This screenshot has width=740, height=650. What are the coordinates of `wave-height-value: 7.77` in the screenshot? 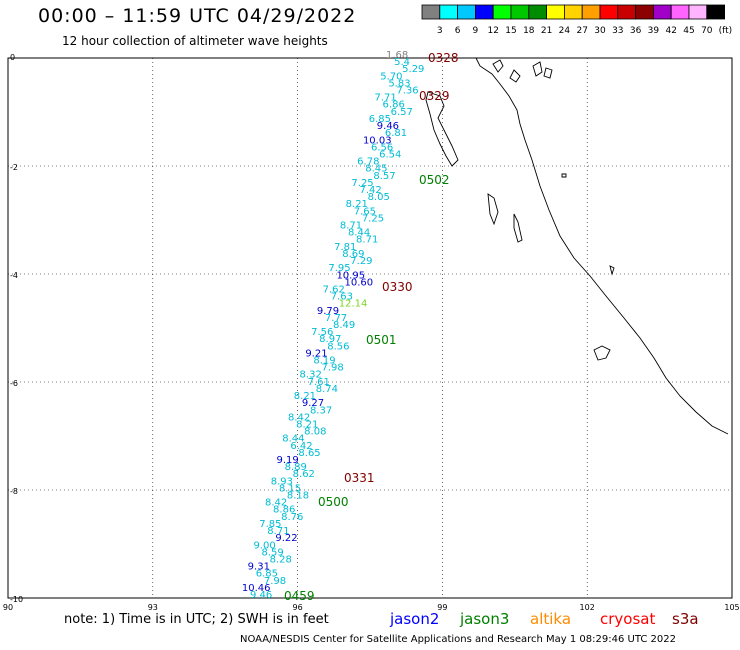 It's located at (336, 318).